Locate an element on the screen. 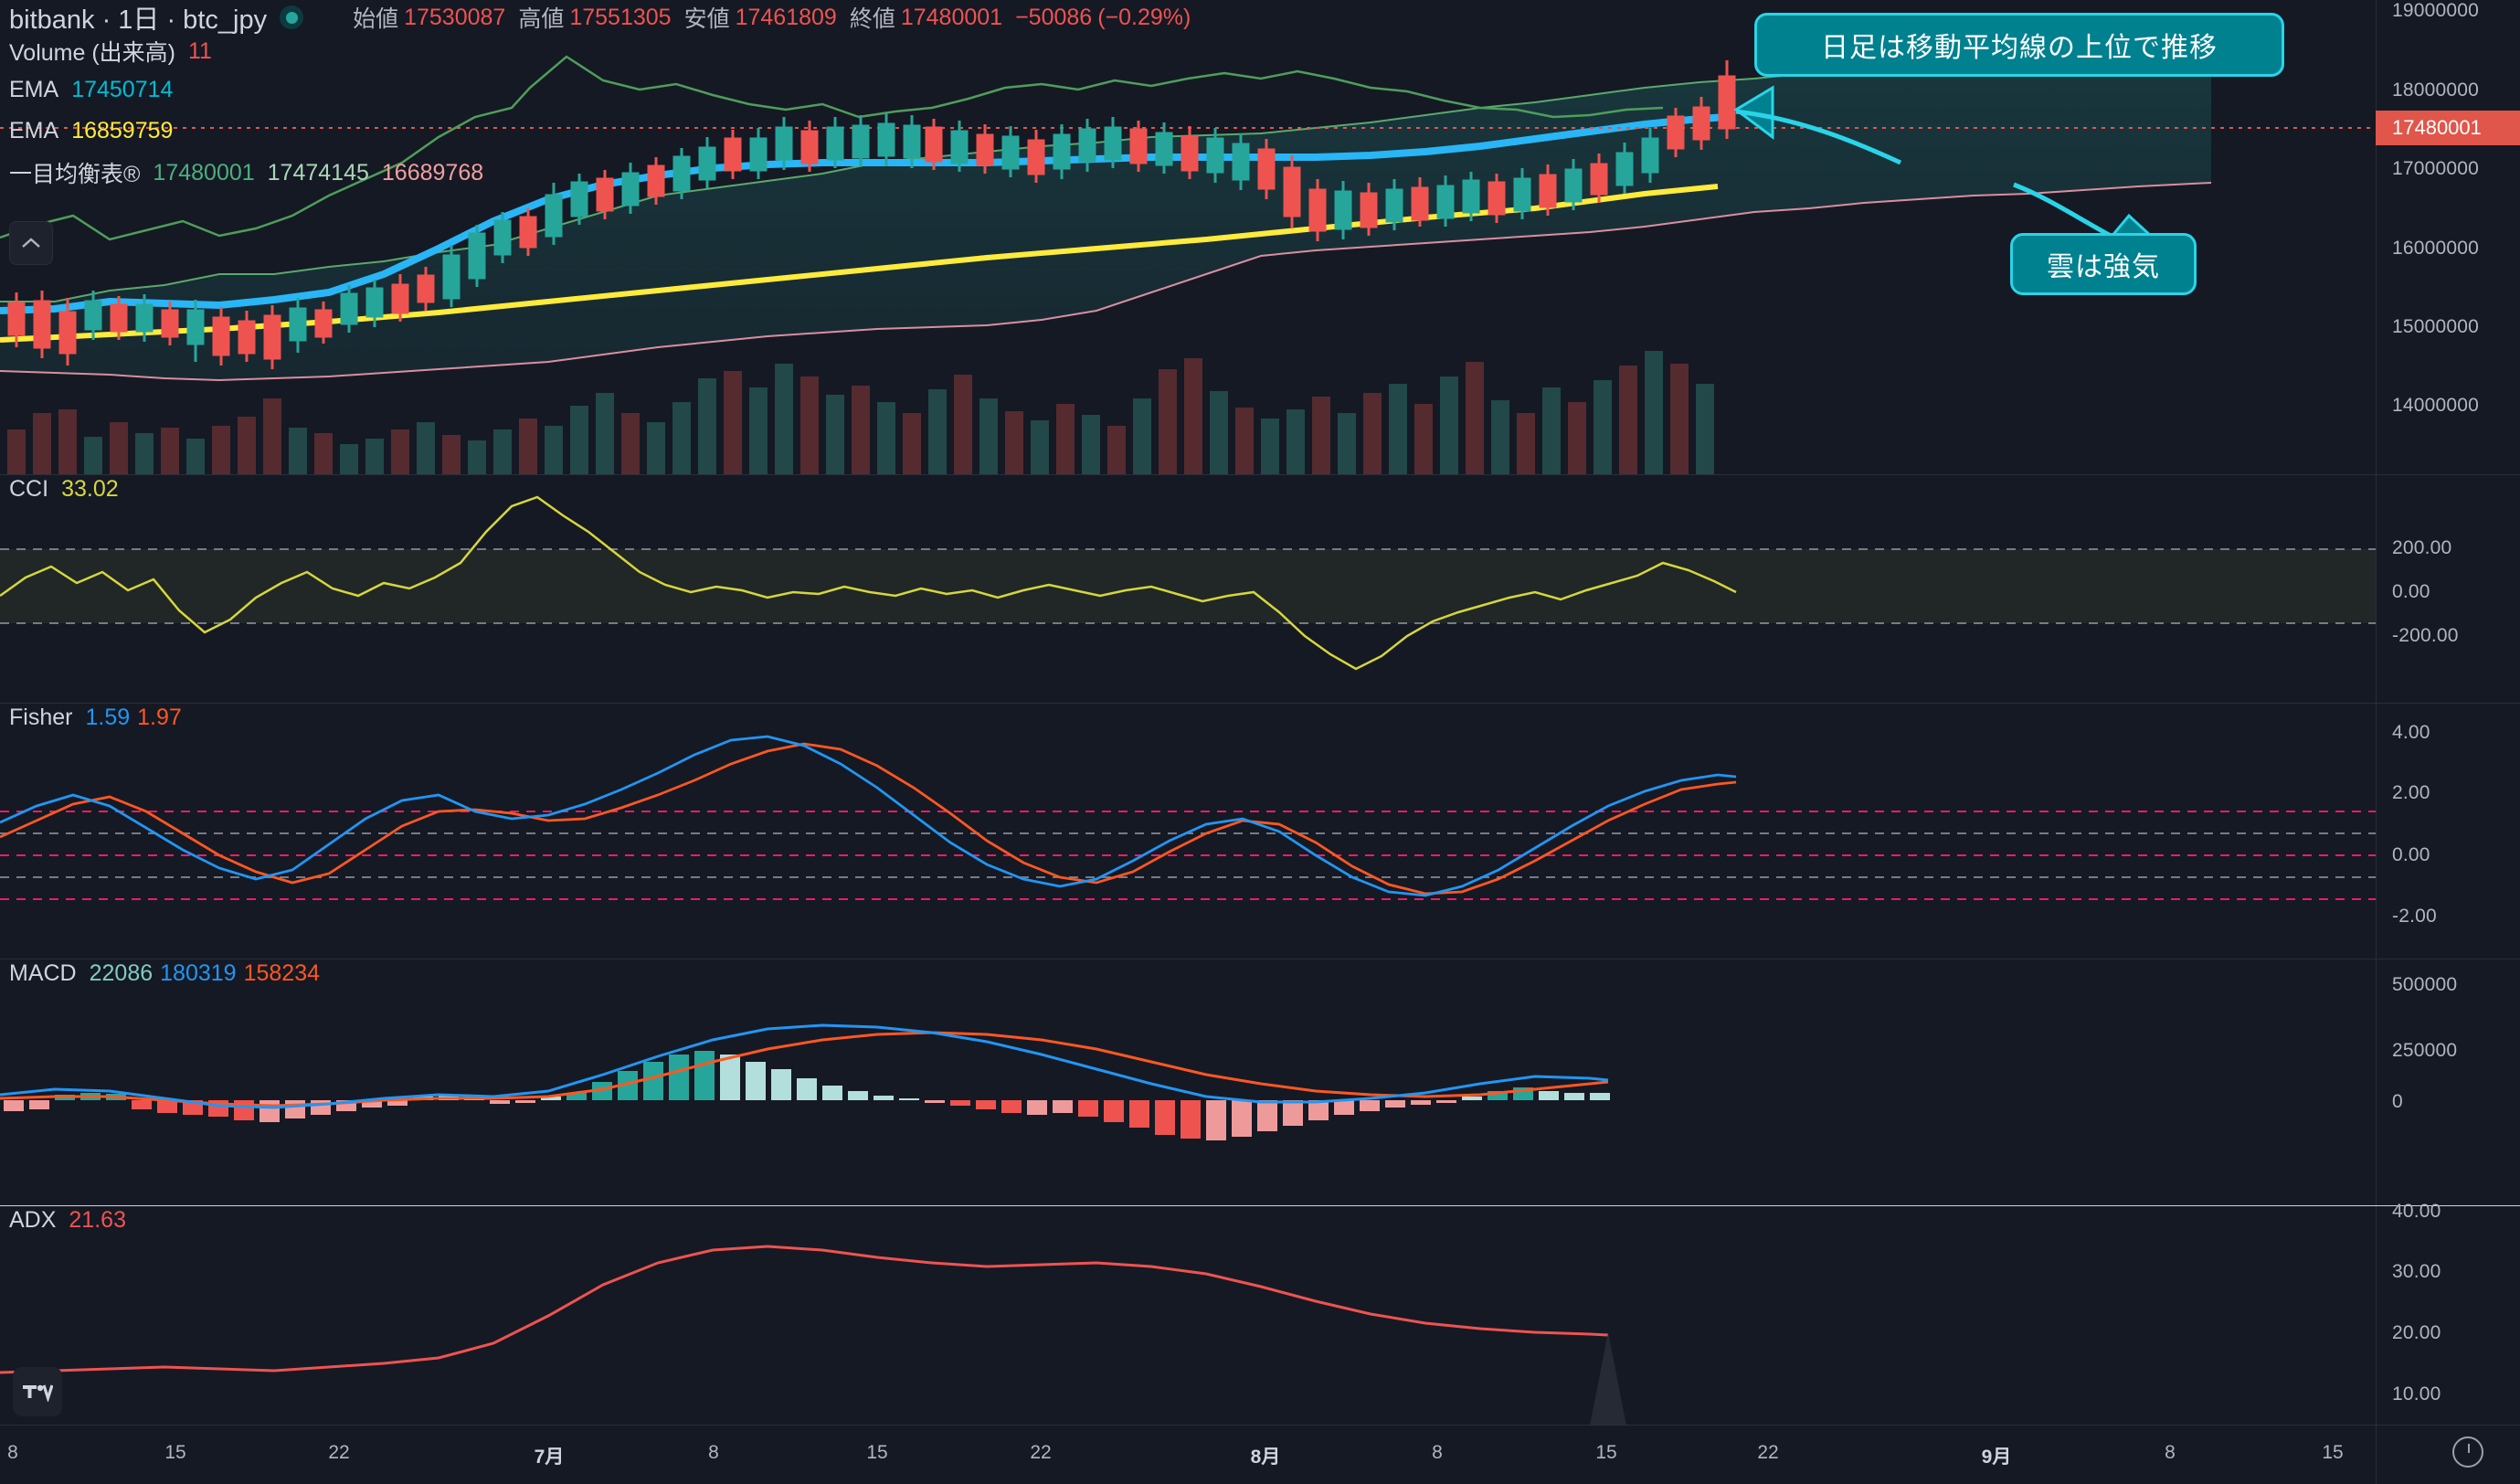  cci-plot is located at coordinates (1188, 590).